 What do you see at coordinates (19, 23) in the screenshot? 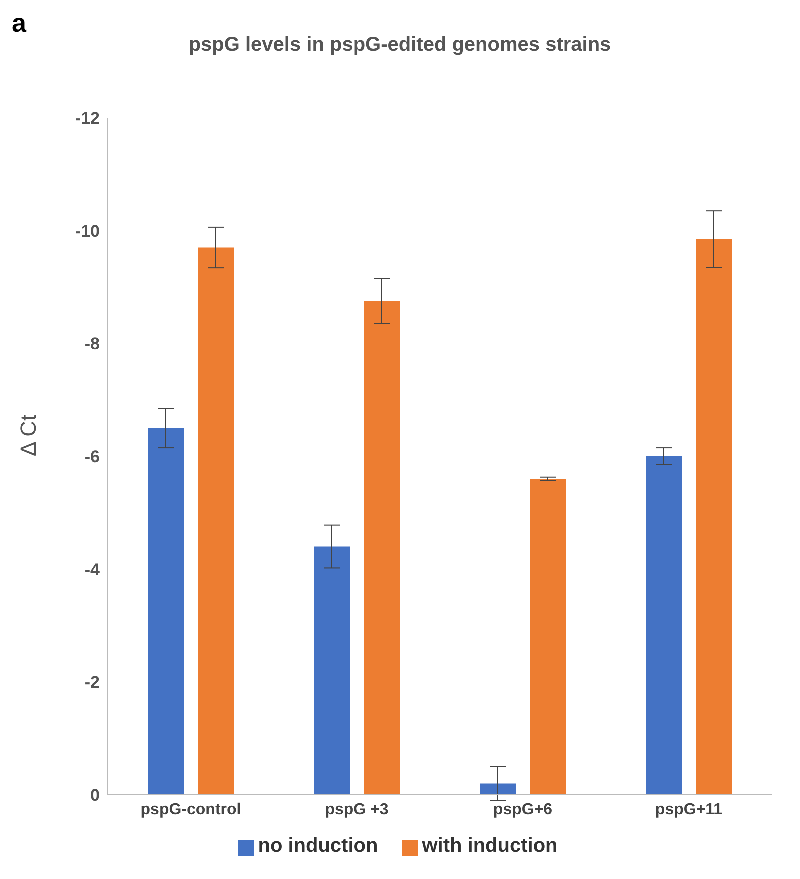
I see `text: a` at bounding box center [19, 23].